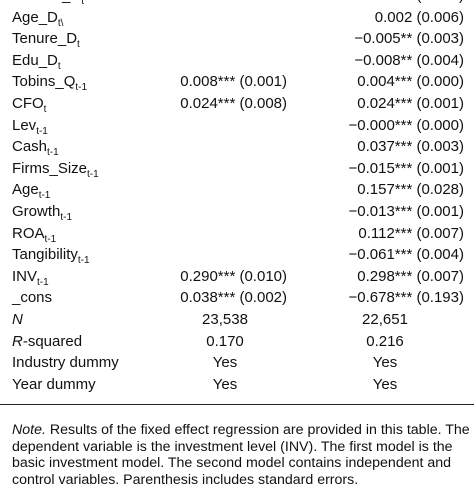 Image resolution: width=474 pixels, height=488 pixels. I want to click on value-cell: 0.038*** (0.002), so click(233, 298).